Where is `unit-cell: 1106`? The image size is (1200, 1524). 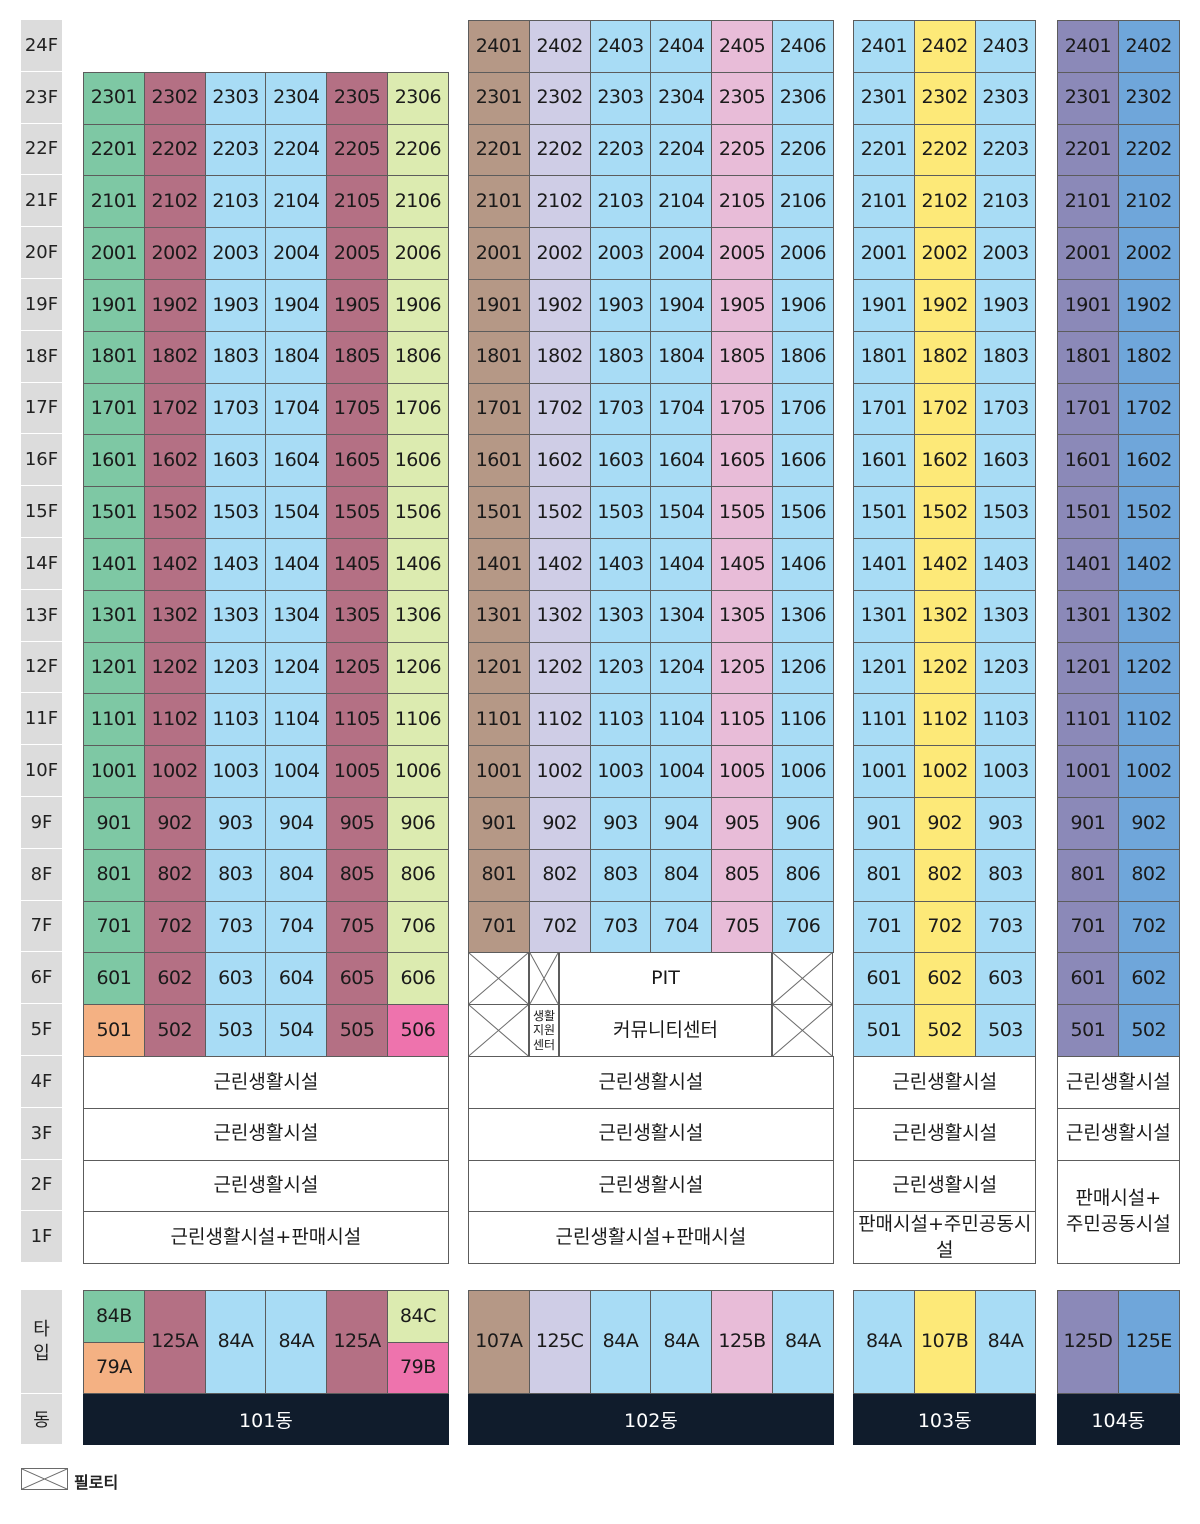
unit-cell: 1106 is located at coordinates (418, 720).